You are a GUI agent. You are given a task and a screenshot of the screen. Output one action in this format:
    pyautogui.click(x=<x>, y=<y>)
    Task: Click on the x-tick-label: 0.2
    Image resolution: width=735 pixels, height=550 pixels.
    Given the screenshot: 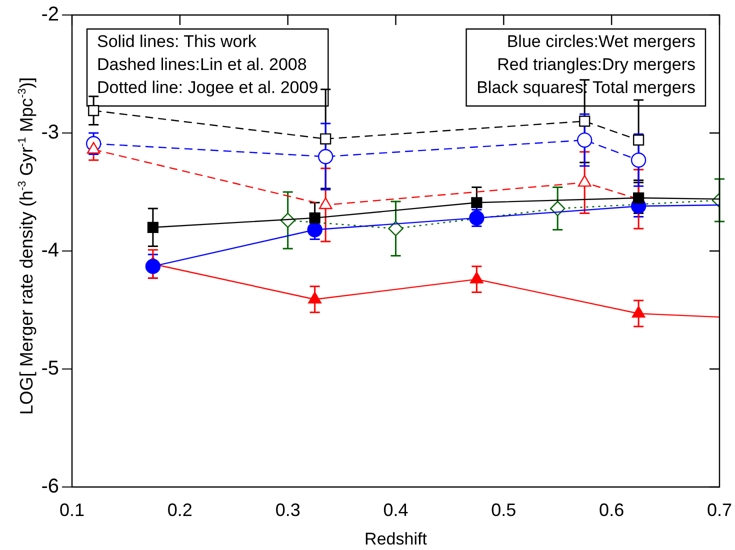 What is the action you would take?
    pyautogui.click(x=179, y=510)
    